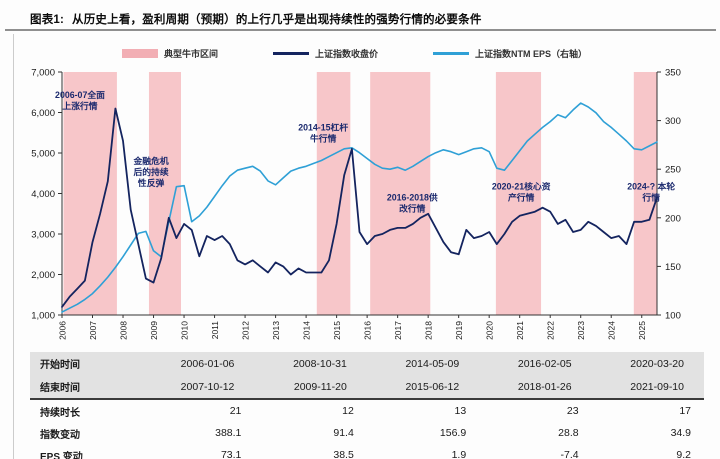 This screenshot has width=720, height=459. What do you see at coordinates (337, 330) in the screenshot?
I see `x-axis-tick-label: 2015` at bounding box center [337, 330].